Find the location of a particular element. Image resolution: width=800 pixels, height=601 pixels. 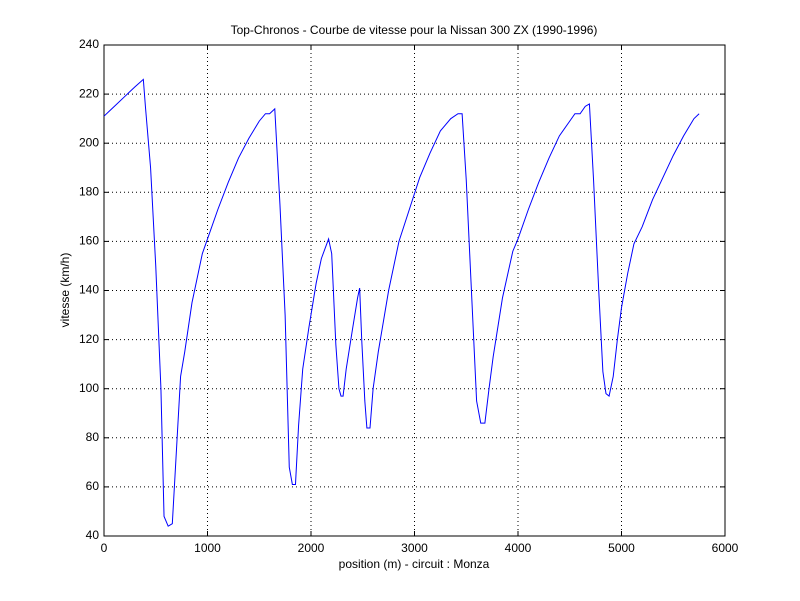

y-tick-label: 80 is located at coordinates (93, 437).